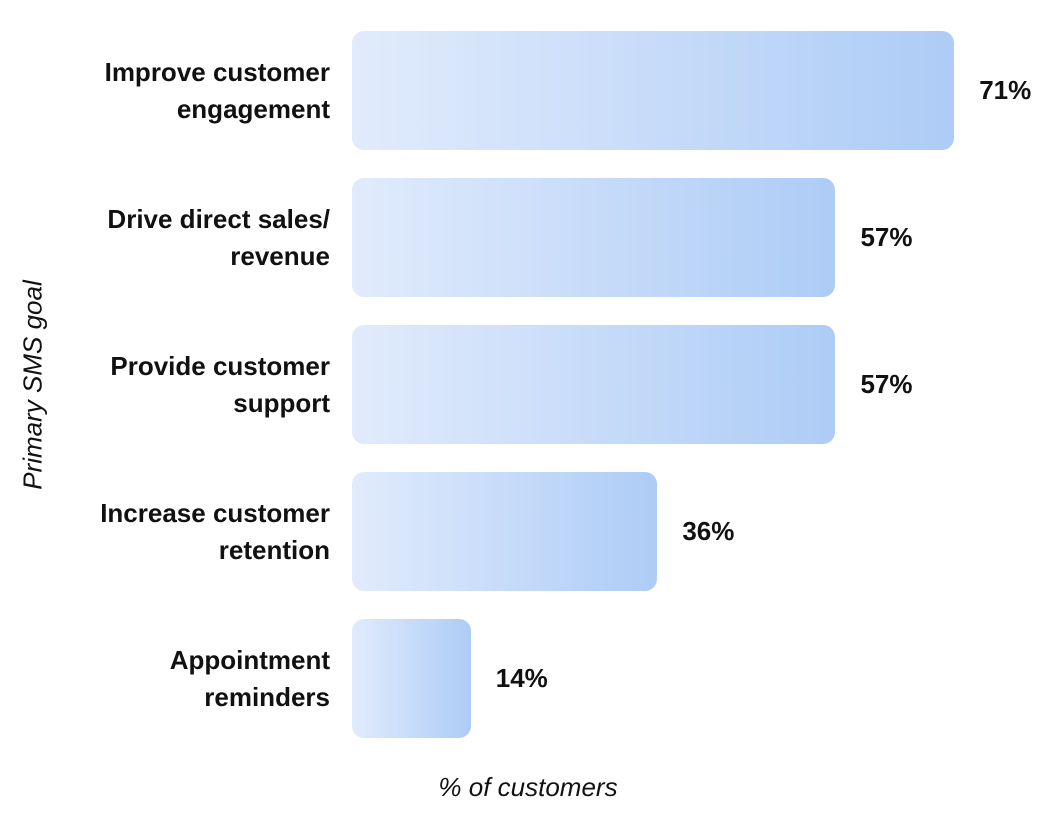 This screenshot has height=832, width=1056. I want to click on bar-track: 71%, so click(704, 90).